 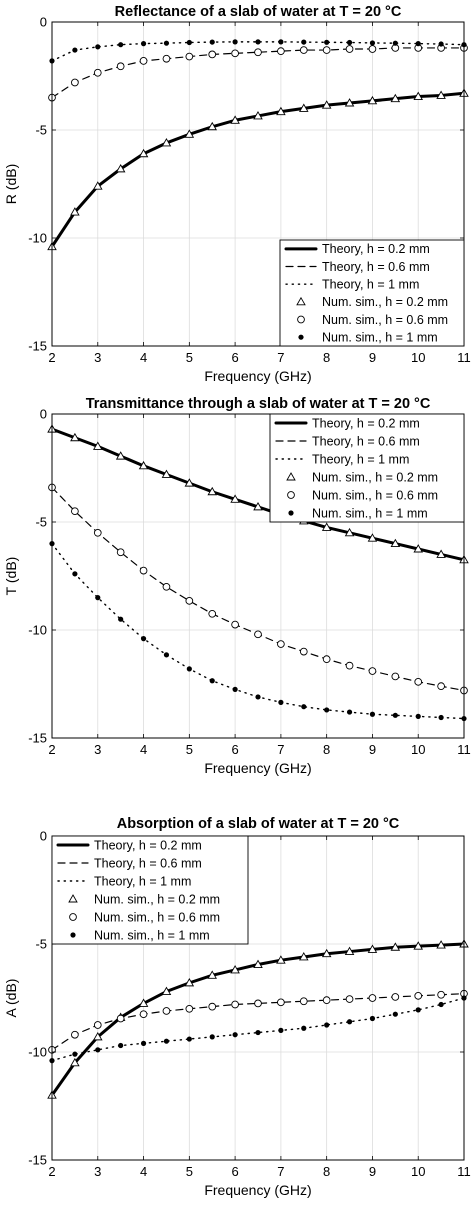 What do you see at coordinates (143, 749) in the screenshot?
I see `x-tick-label: 4` at bounding box center [143, 749].